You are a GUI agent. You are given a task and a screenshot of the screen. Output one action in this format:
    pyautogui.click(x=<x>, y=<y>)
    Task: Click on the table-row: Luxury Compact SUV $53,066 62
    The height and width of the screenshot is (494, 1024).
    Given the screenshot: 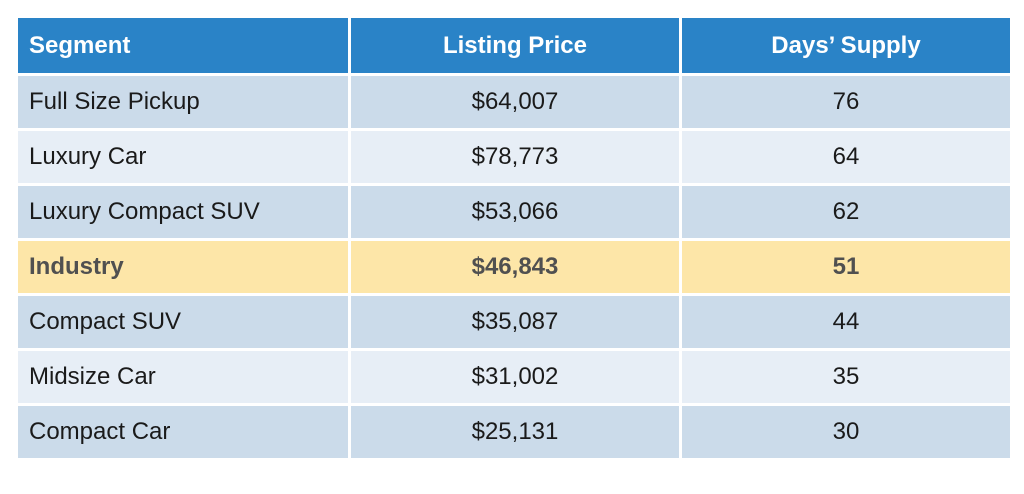 What is the action you would take?
    pyautogui.click(x=514, y=212)
    